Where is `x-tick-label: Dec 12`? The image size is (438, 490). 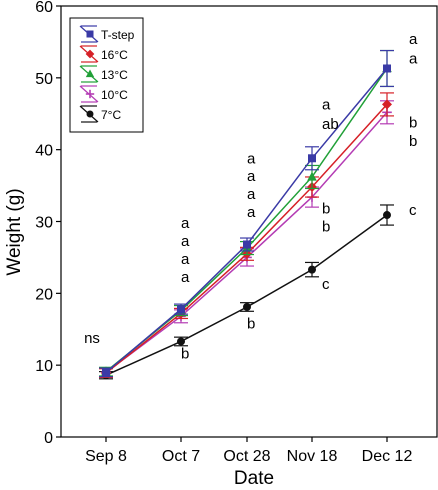
x-tick-label: Dec 12 is located at coordinates (387, 456).